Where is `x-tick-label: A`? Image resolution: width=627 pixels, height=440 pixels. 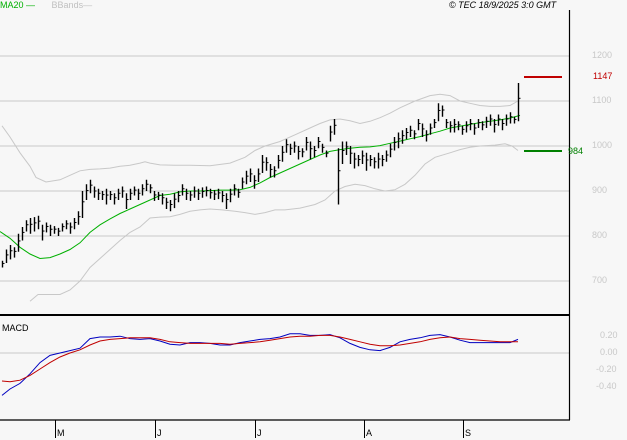 x-tick-label: A is located at coordinates (369, 433).